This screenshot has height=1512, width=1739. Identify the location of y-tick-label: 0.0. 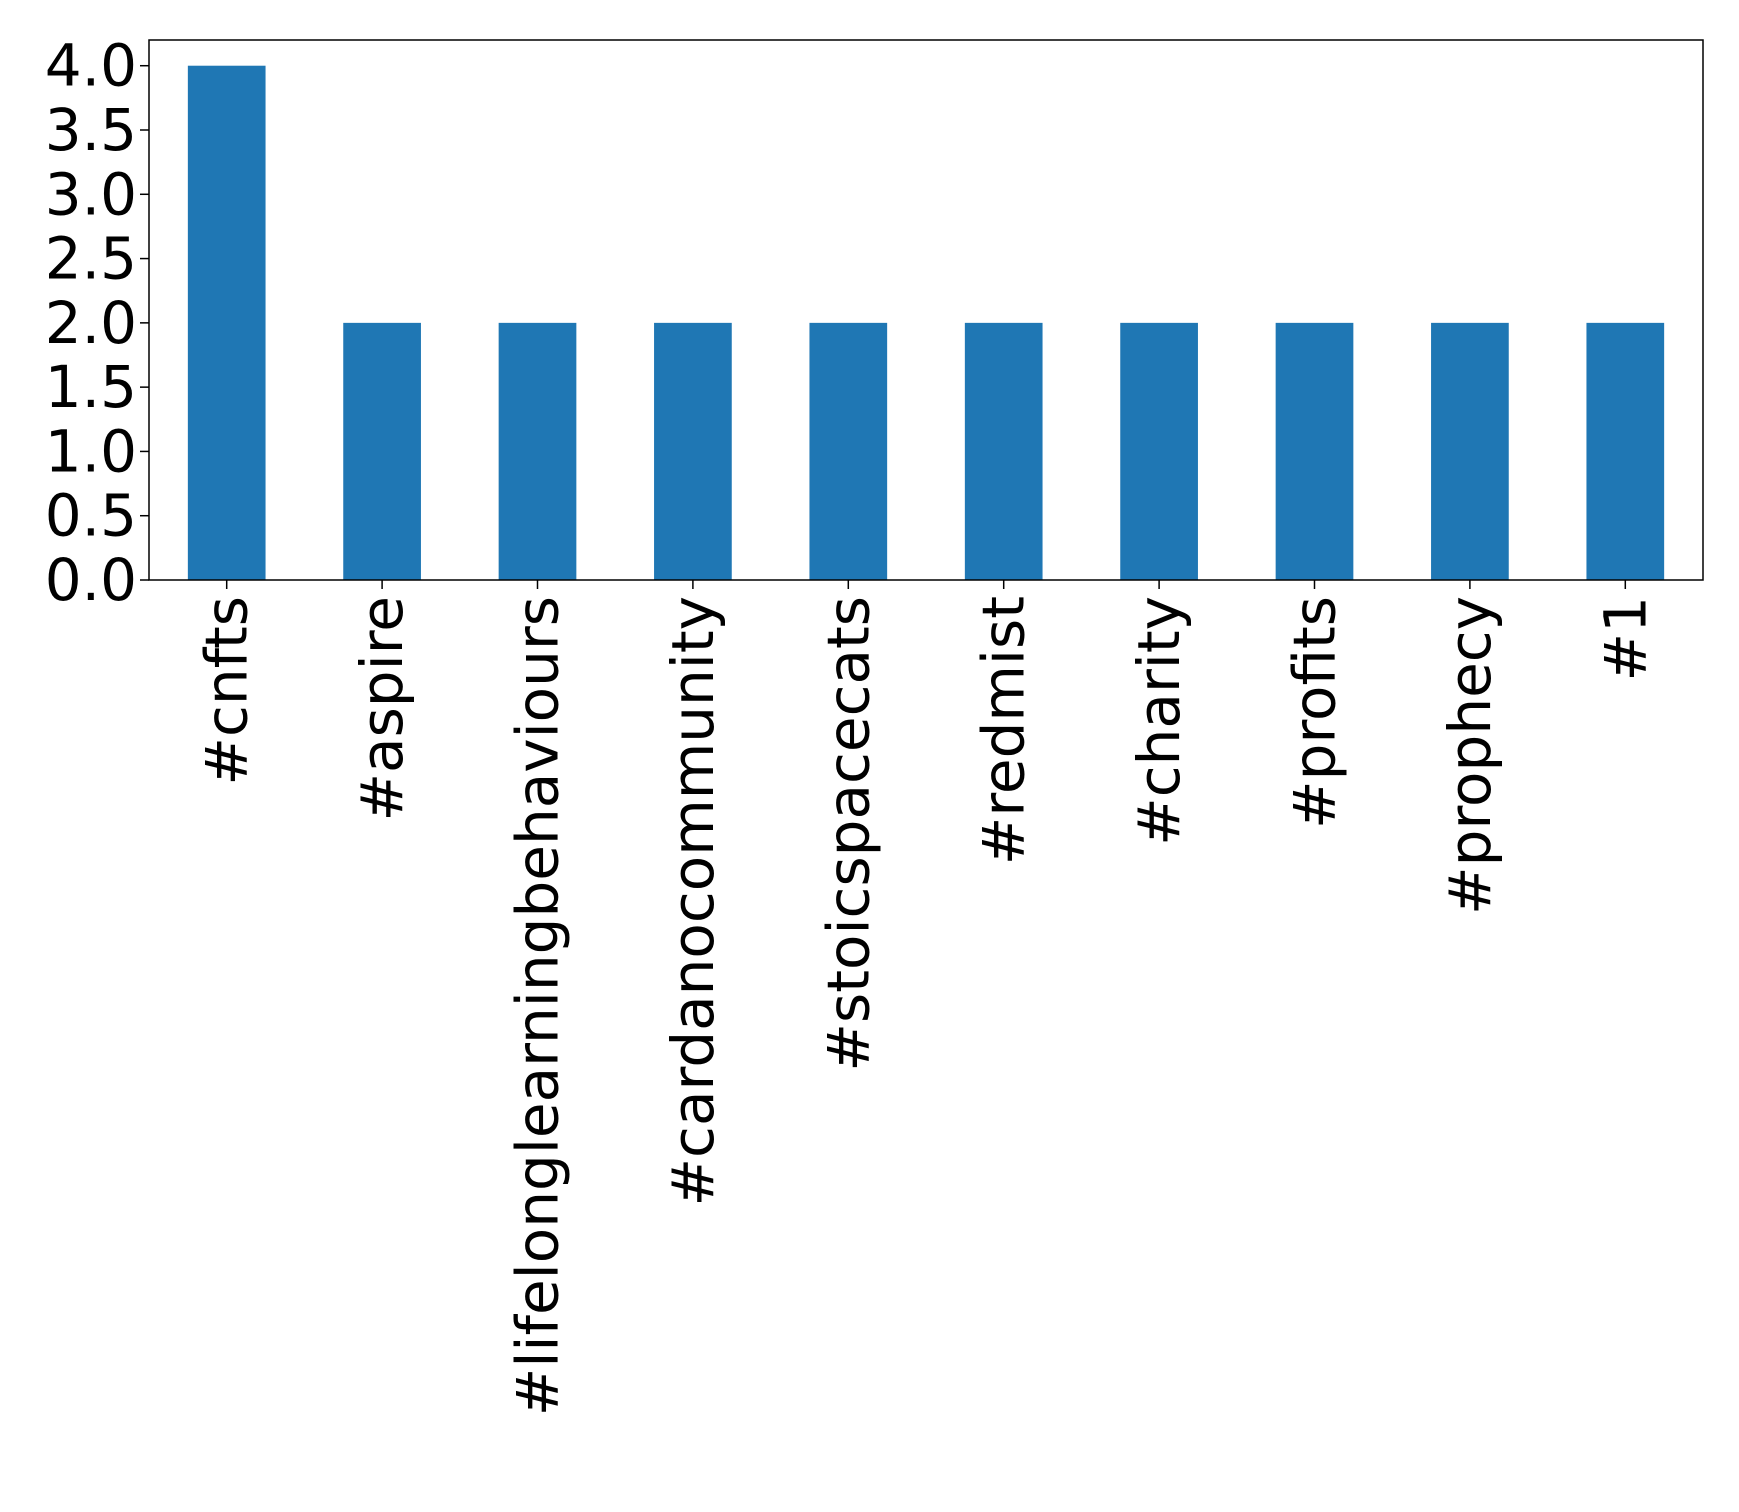
(91, 580).